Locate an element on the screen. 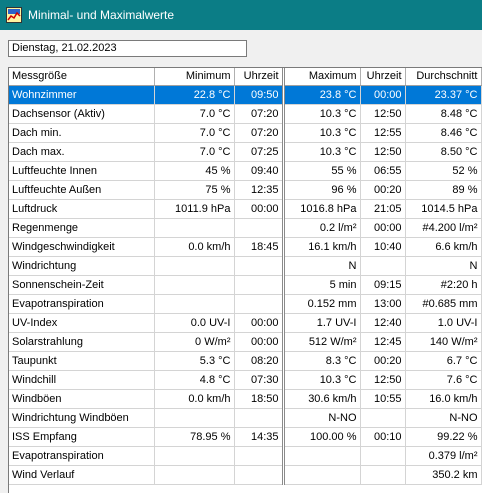  cell-avg: #2:20 h is located at coordinates (443, 285).